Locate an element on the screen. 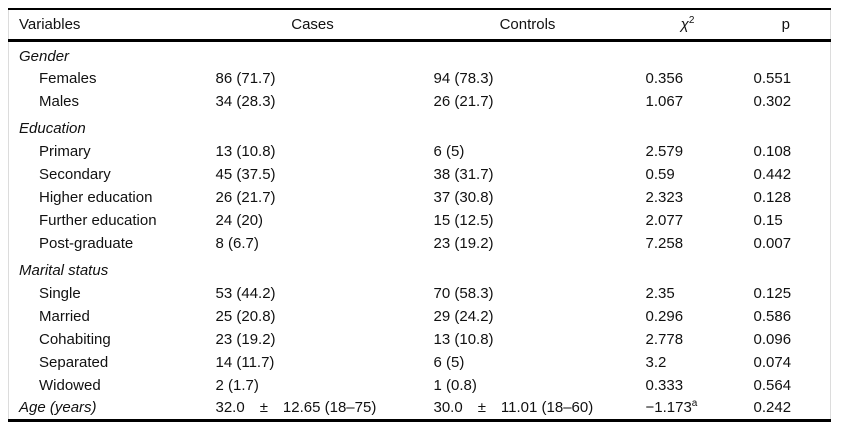 This screenshot has height=436, width=841. cell-chi-squared: 1.067 is located at coordinates (664, 101).